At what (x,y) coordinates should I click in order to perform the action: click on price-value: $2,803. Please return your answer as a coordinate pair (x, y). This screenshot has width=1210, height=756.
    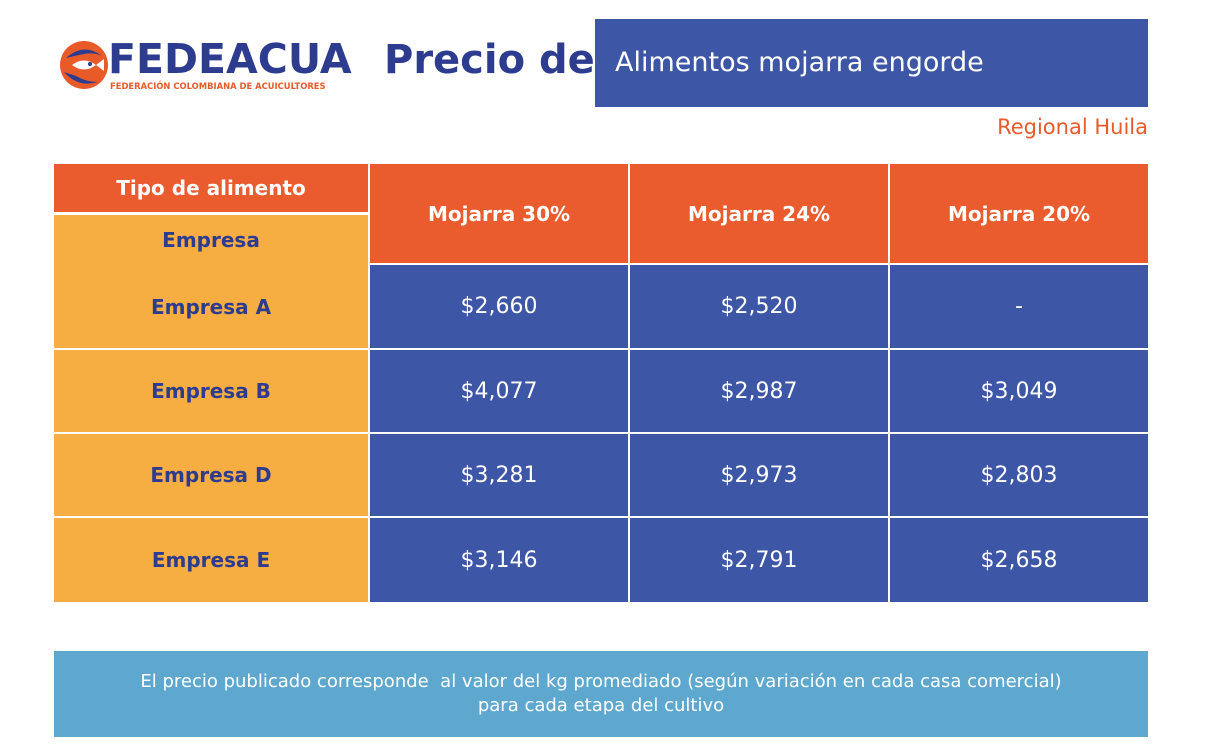
    Looking at the image, I should click on (1019, 475).